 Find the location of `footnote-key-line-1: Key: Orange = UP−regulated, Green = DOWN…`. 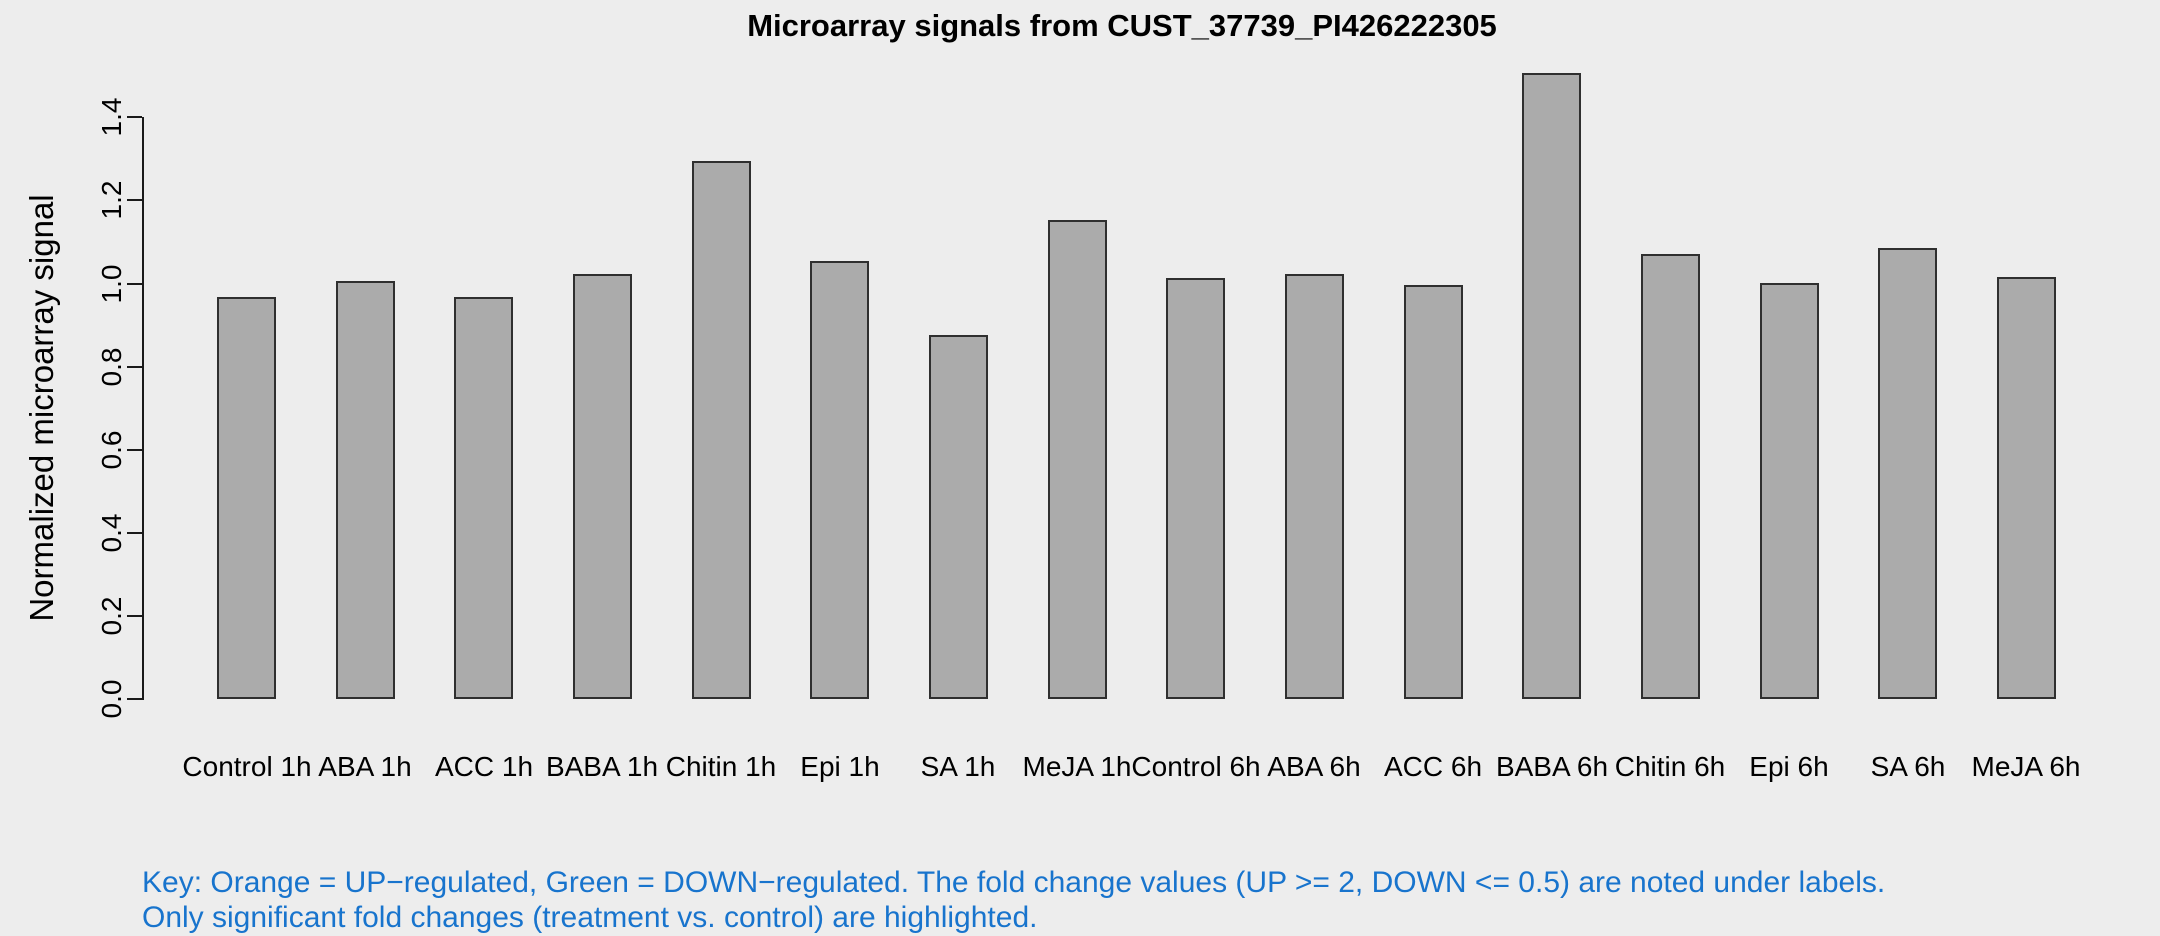

footnote-key-line-1: Key: Orange = UP−regulated, Green = DOWN… is located at coordinates (1014, 882).